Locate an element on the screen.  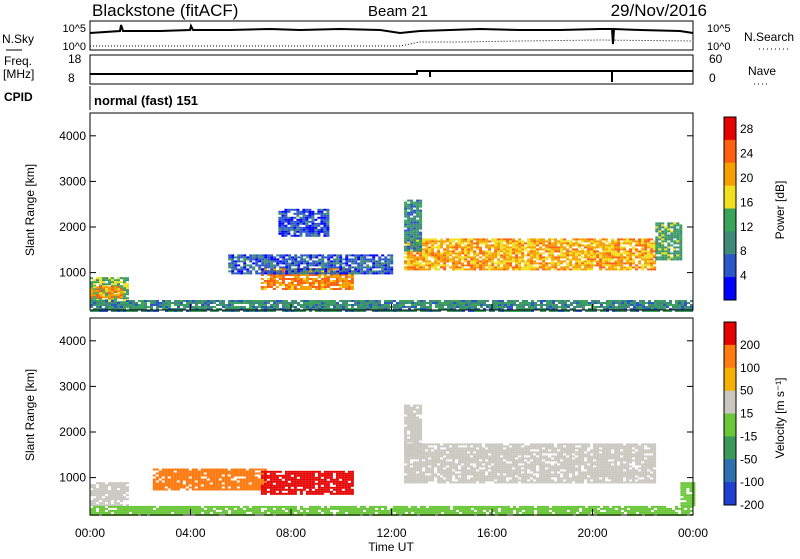
freq-label-1: Freq. is located at coordinates (18, 61).